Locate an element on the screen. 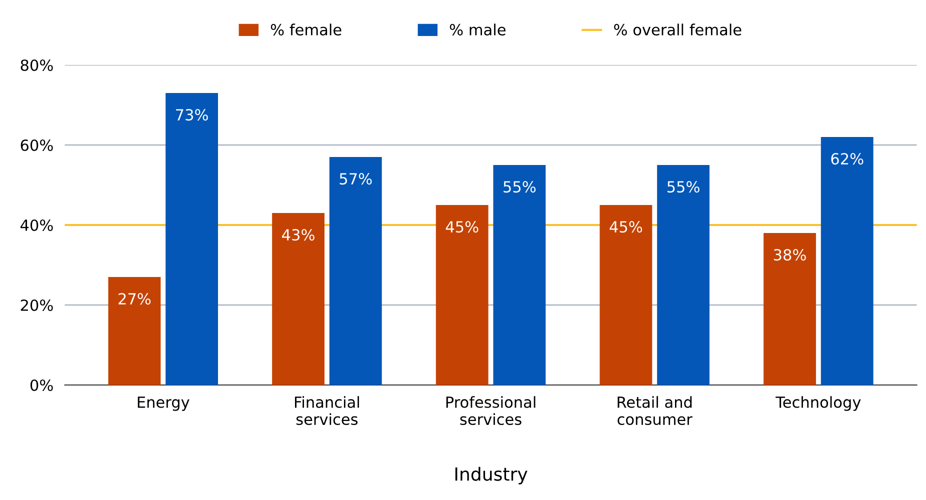 This screenshot has width=926, height=500. x-tick-label: Professional services is located at coordinates (491, 411).